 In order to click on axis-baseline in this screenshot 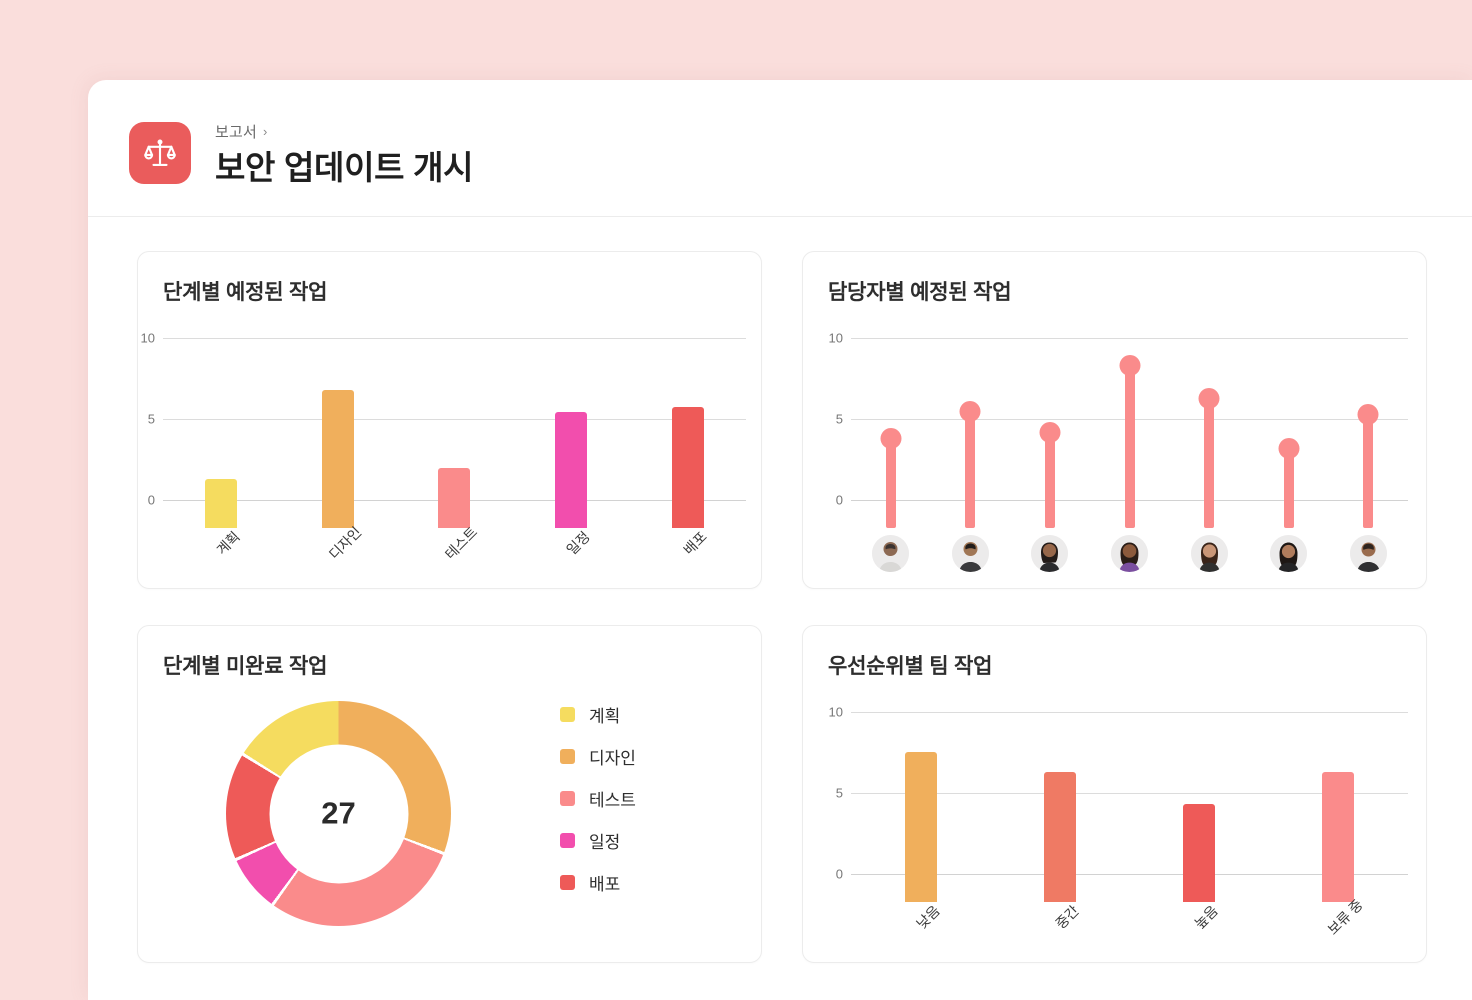, I will do `click(1129, 874)`.